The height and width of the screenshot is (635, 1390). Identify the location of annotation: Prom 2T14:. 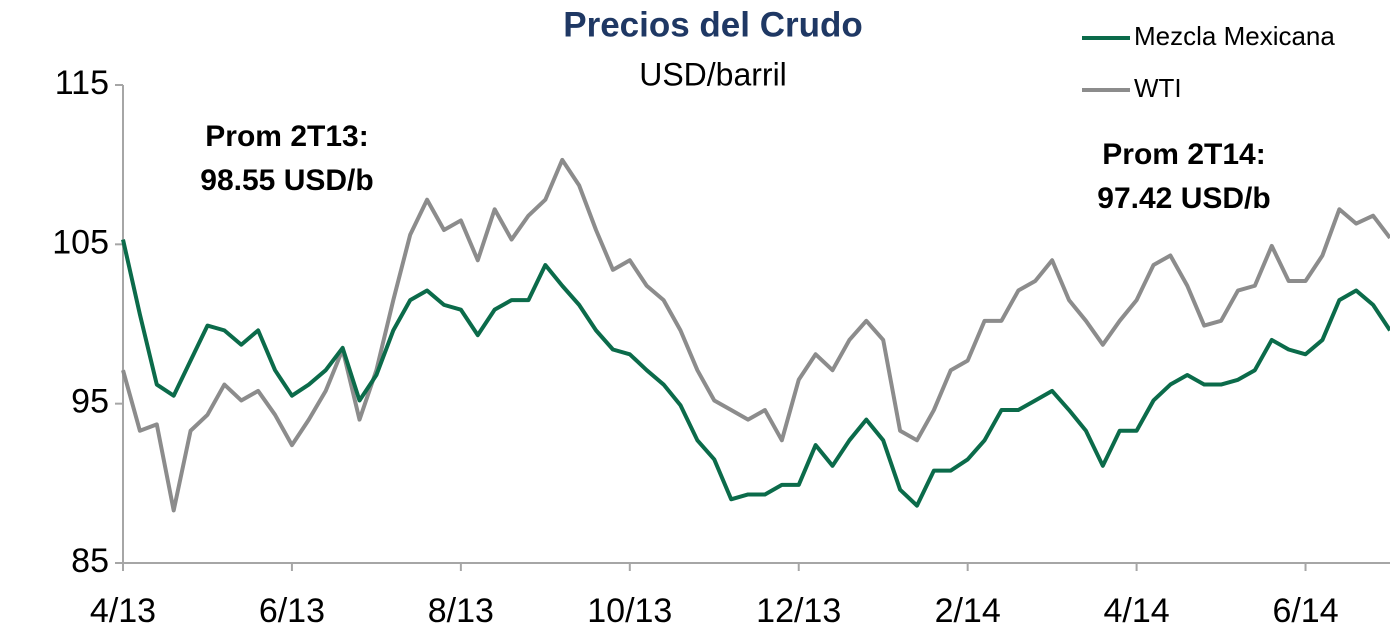
(1183, 154).